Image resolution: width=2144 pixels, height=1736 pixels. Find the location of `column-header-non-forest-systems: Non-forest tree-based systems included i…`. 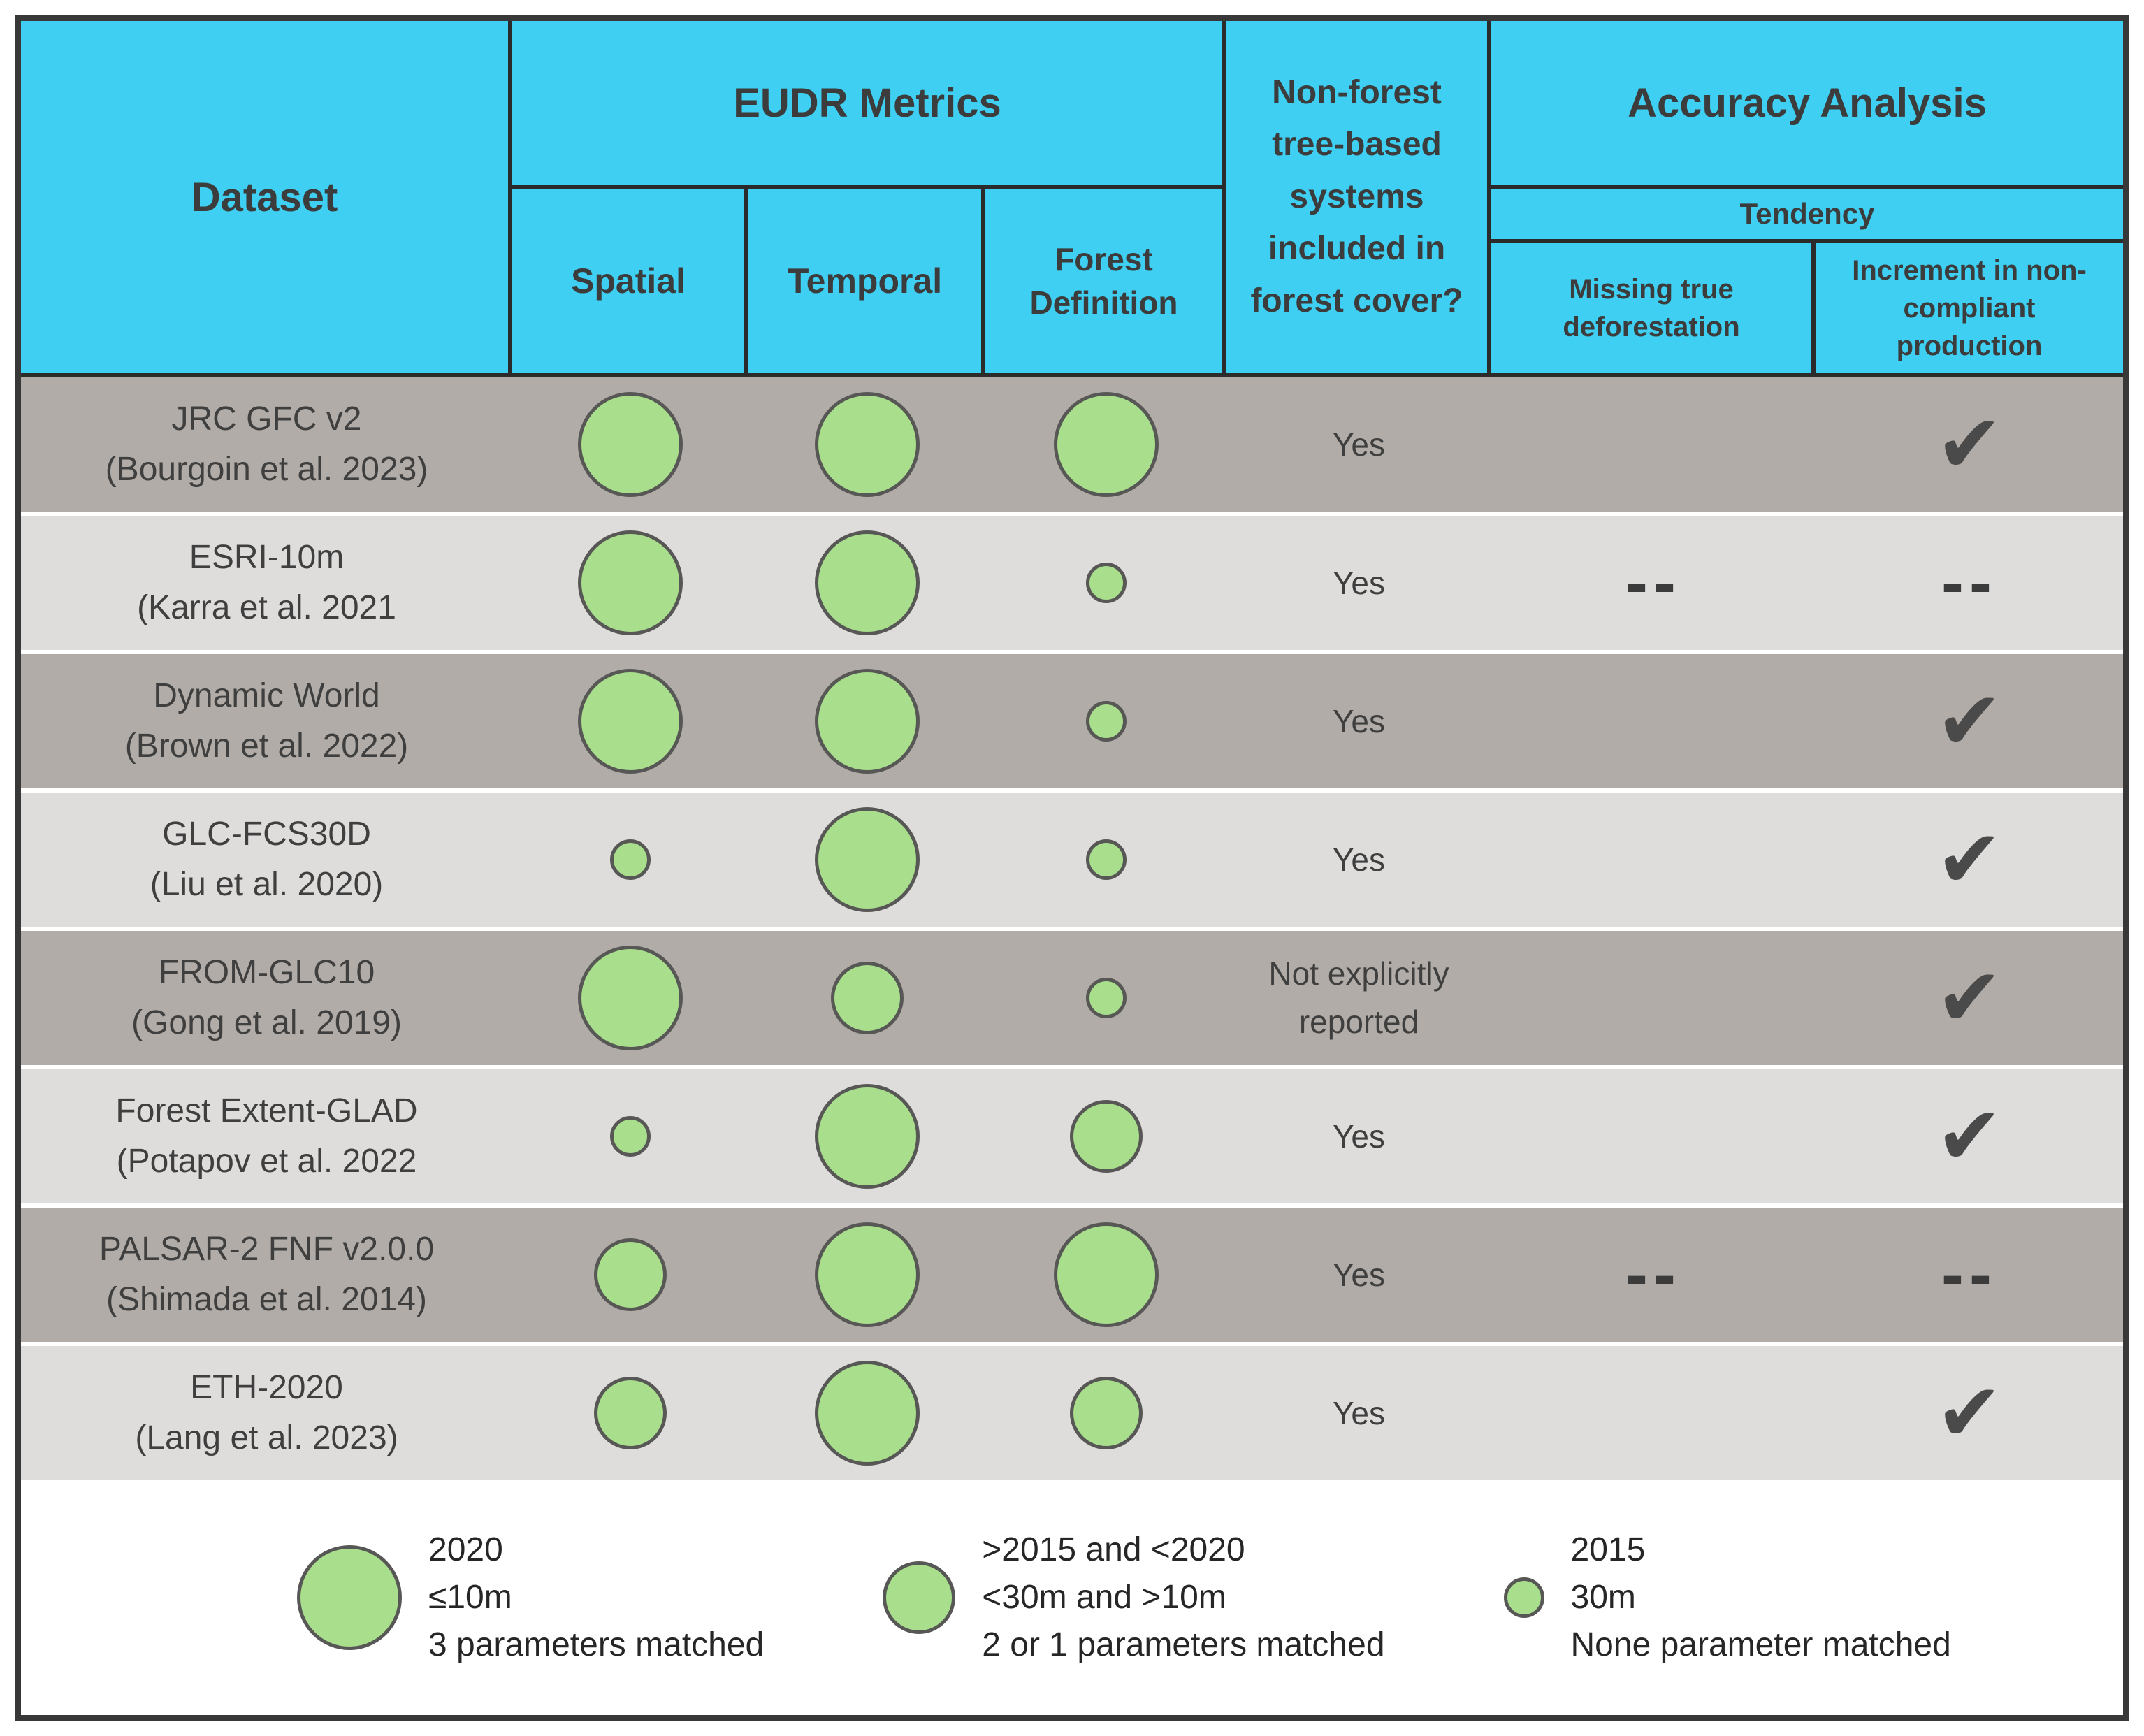

column-header-non-forest-systems: Non-forest tree-based systems included i… is located at coordinates (1358, 197).